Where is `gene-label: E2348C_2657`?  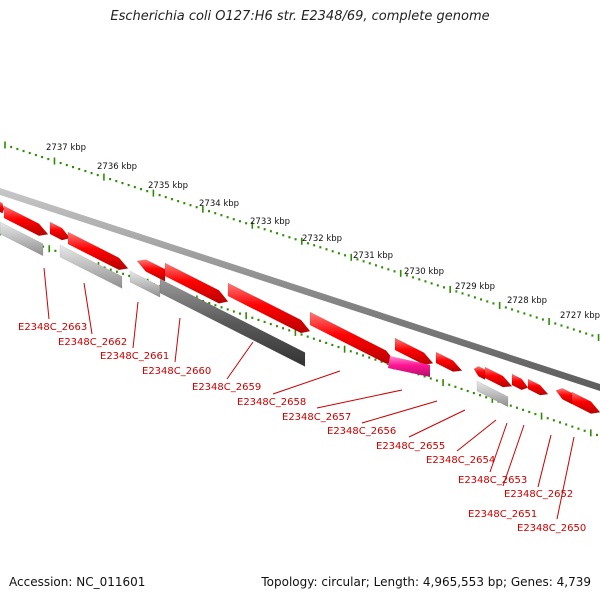 gene-label: E2348C_2657 is located at coordinates (316, 417).